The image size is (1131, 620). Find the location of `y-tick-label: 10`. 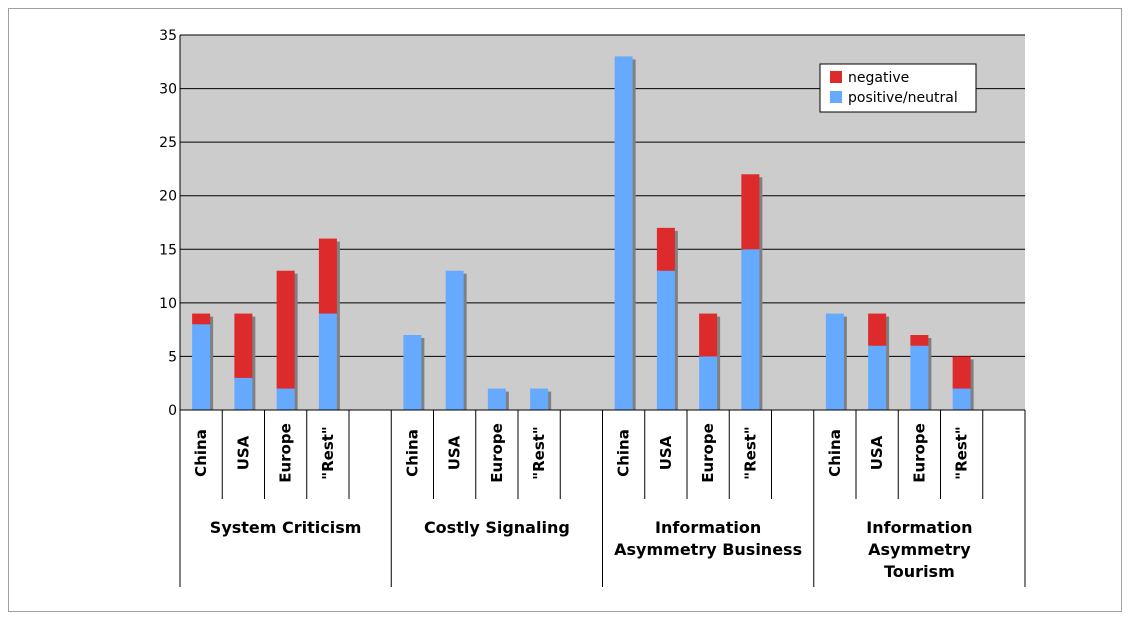

y-tick-label: 10 is located at coordinates (168, 304).